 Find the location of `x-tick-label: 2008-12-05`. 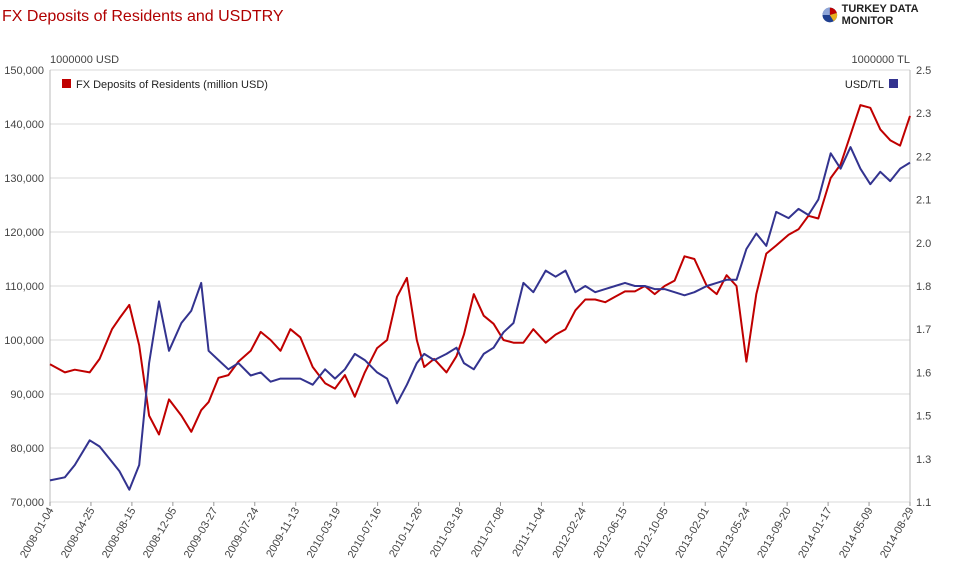

x-tick-label: 2008-12-05 is located at coordinates (160, 533).